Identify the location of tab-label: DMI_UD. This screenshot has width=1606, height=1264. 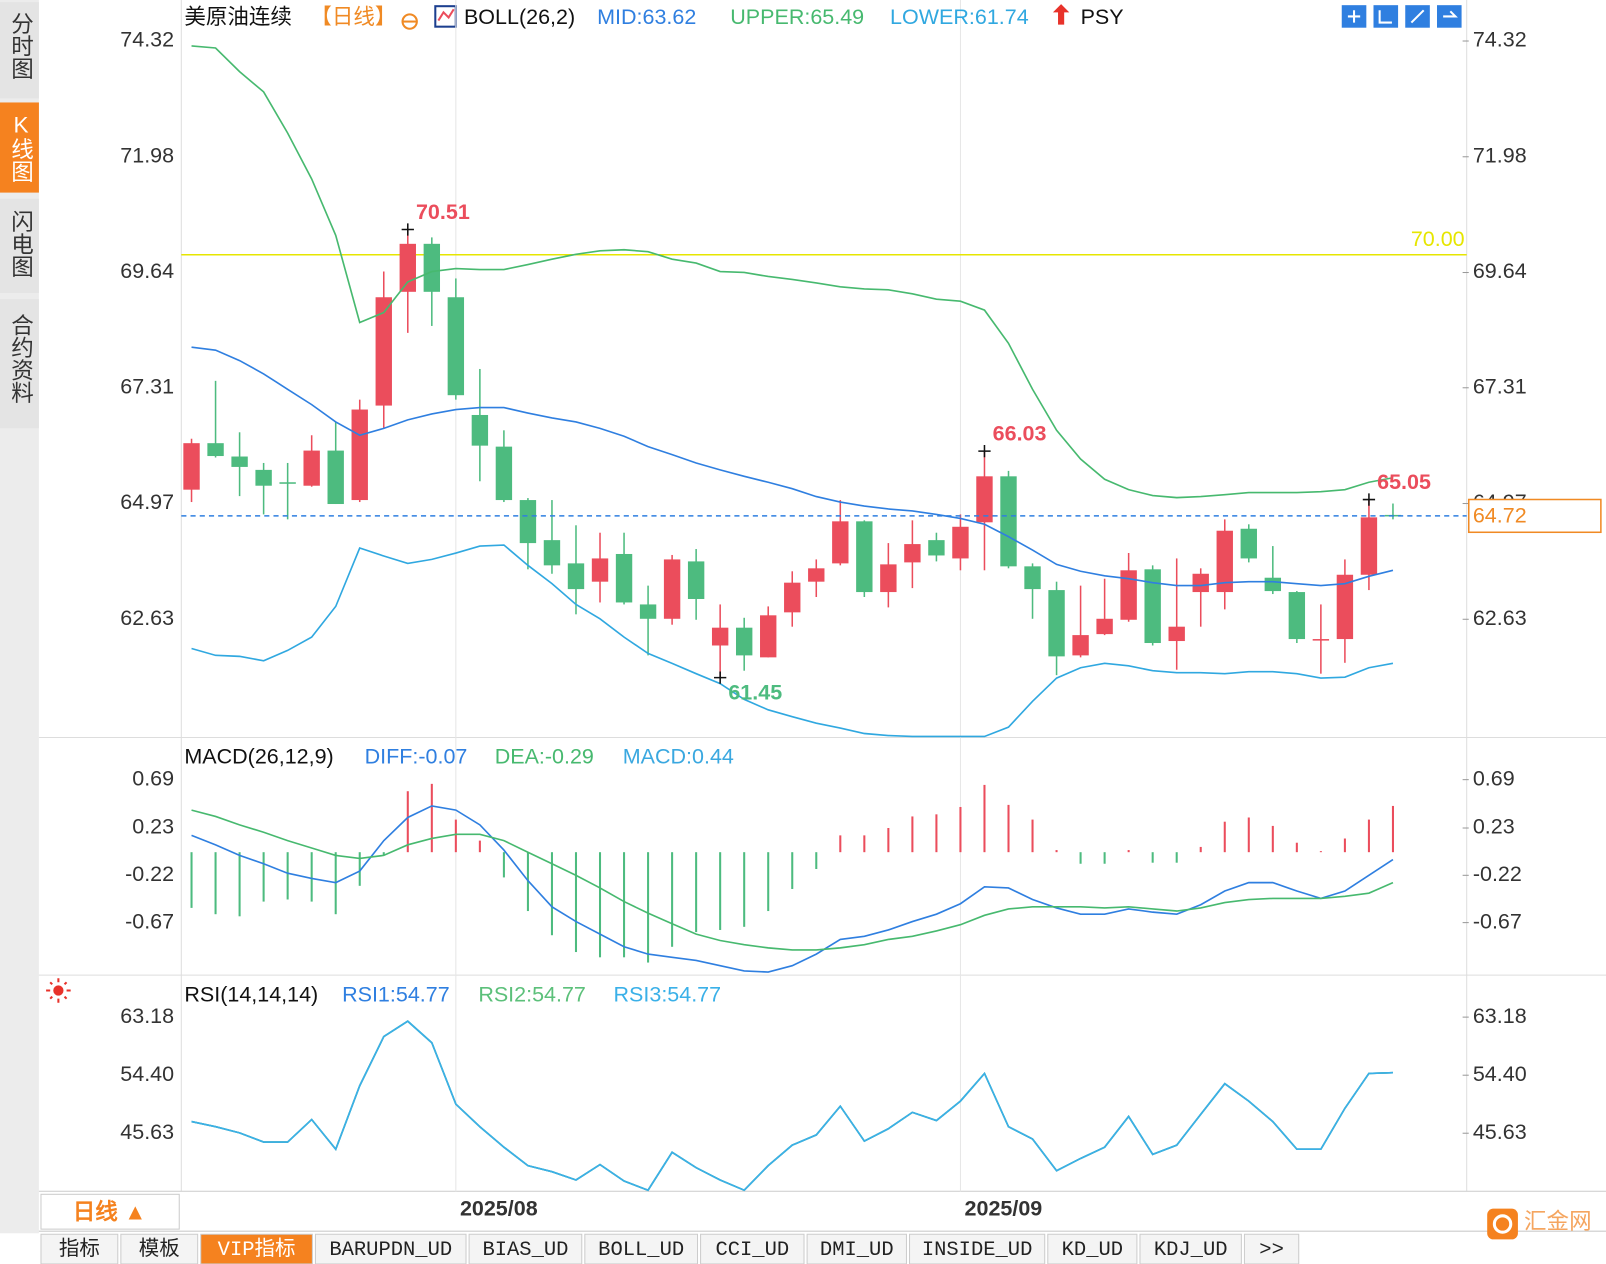
(857, 1250).